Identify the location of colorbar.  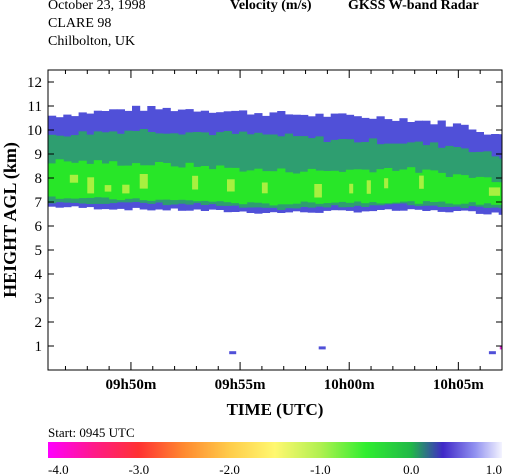
(275, 450).